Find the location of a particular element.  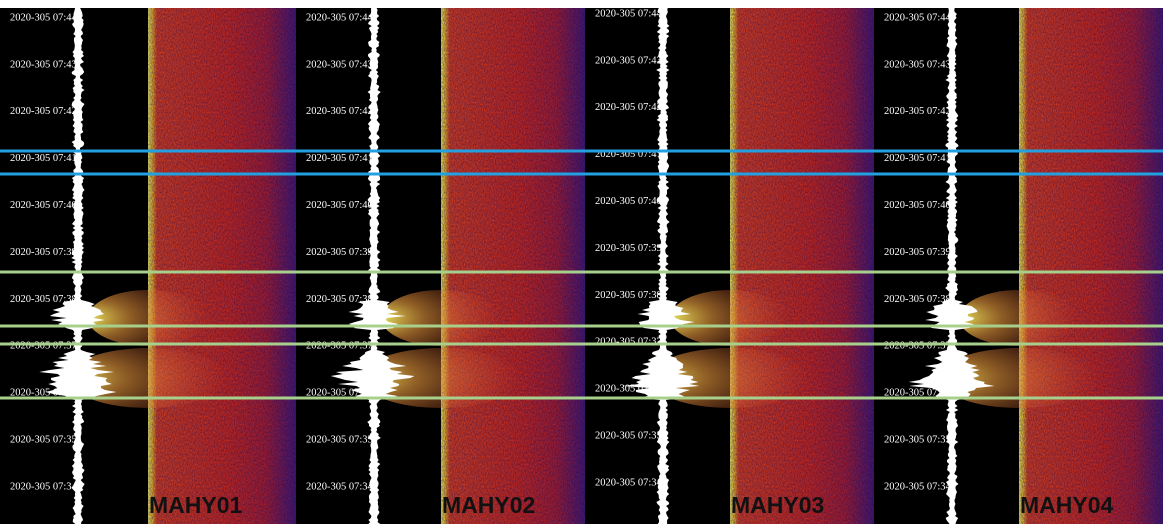

station-label: MAHY04 is located at coordinates (1067, 505).